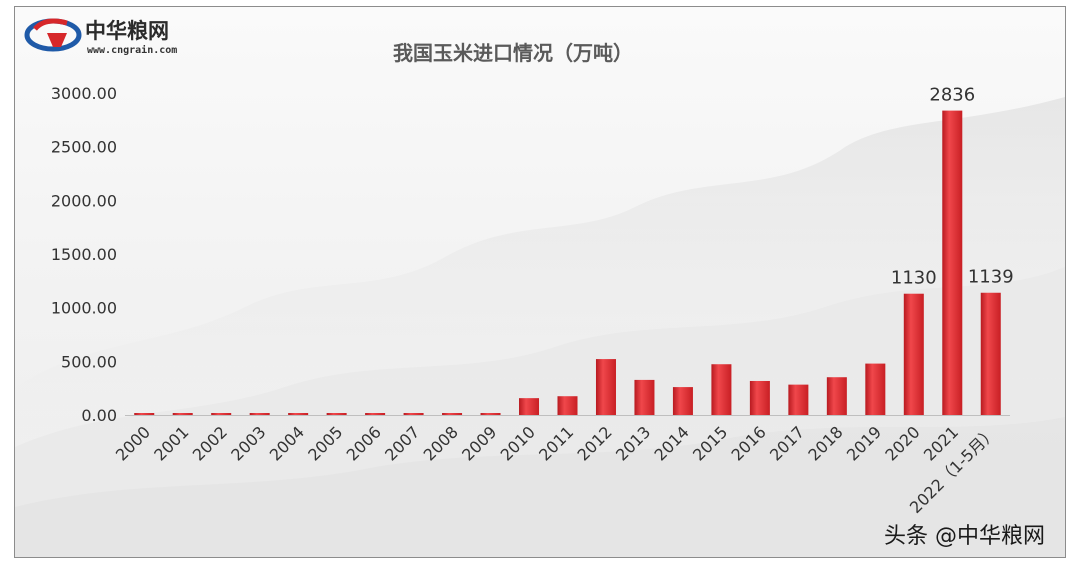 This screenshot has height=565, width=1080. I want to click on y-tick-label: 1000.00, so click(84, 308).